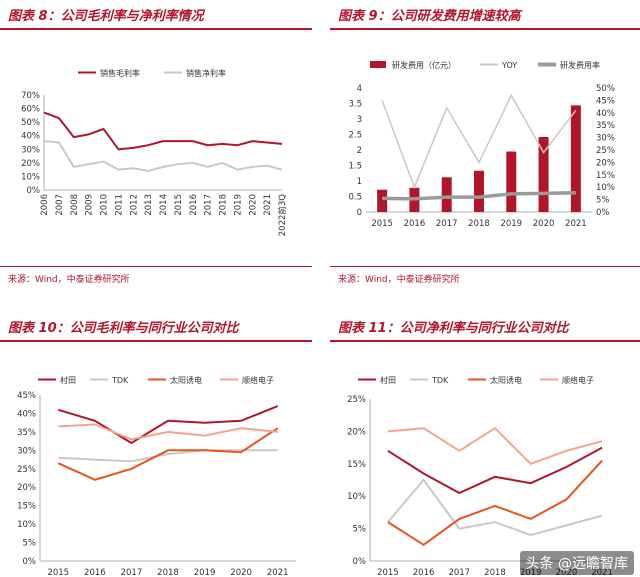  What do you see at coordinates (605, 163) in the screenshot?
I see `y2-tick-label: 20%` at bounding box center [605, 163].